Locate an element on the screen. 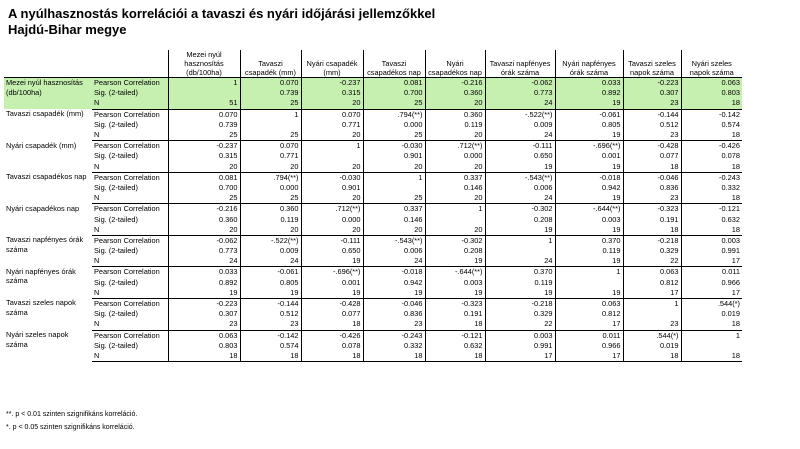  value-cell: 0.001 is located at coordinates (331, 282).